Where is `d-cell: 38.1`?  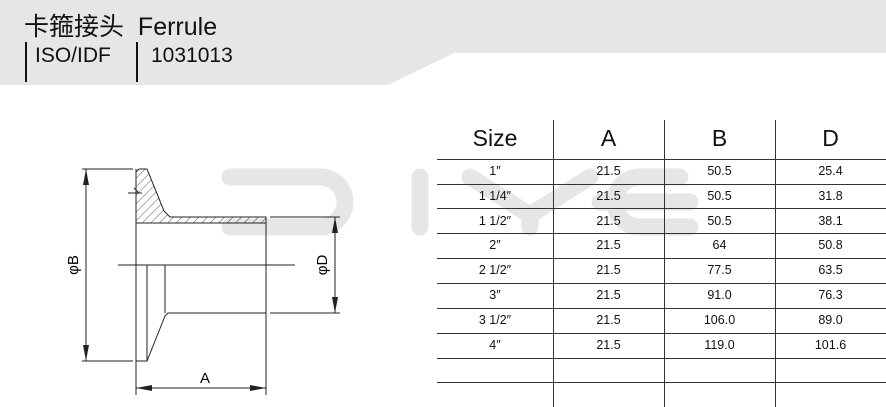 d-cell: 38.1 is located at coordinates (830, 220).